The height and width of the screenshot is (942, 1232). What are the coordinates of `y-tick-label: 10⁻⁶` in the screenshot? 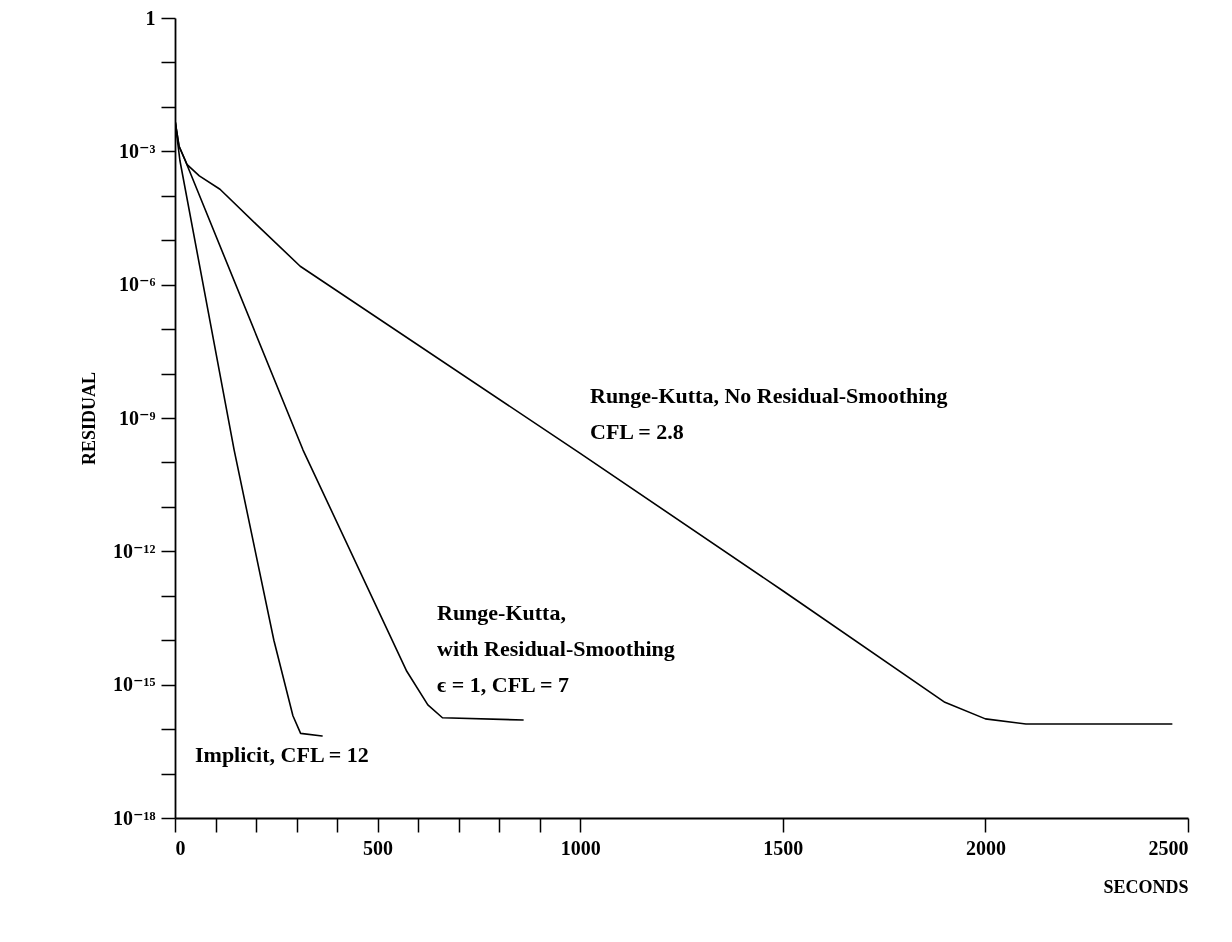 It's located at (137, 284).